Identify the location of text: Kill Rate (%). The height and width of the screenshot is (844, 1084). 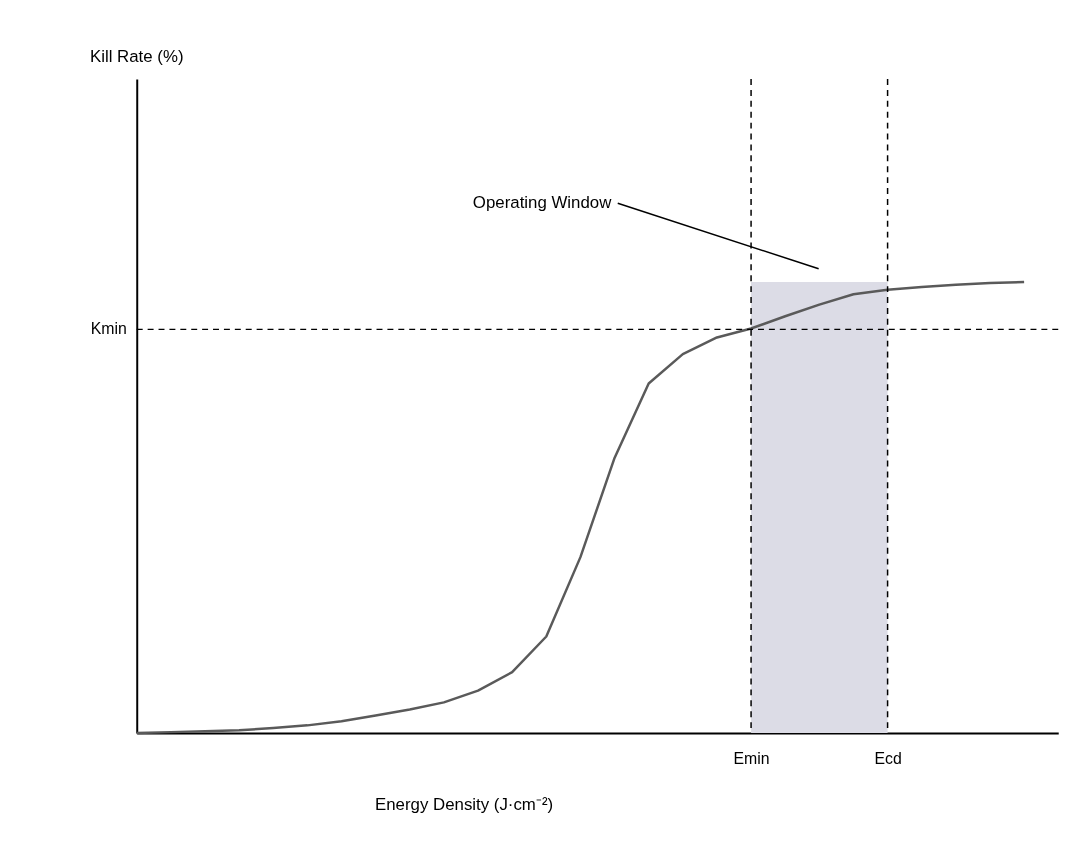
(136, 57).